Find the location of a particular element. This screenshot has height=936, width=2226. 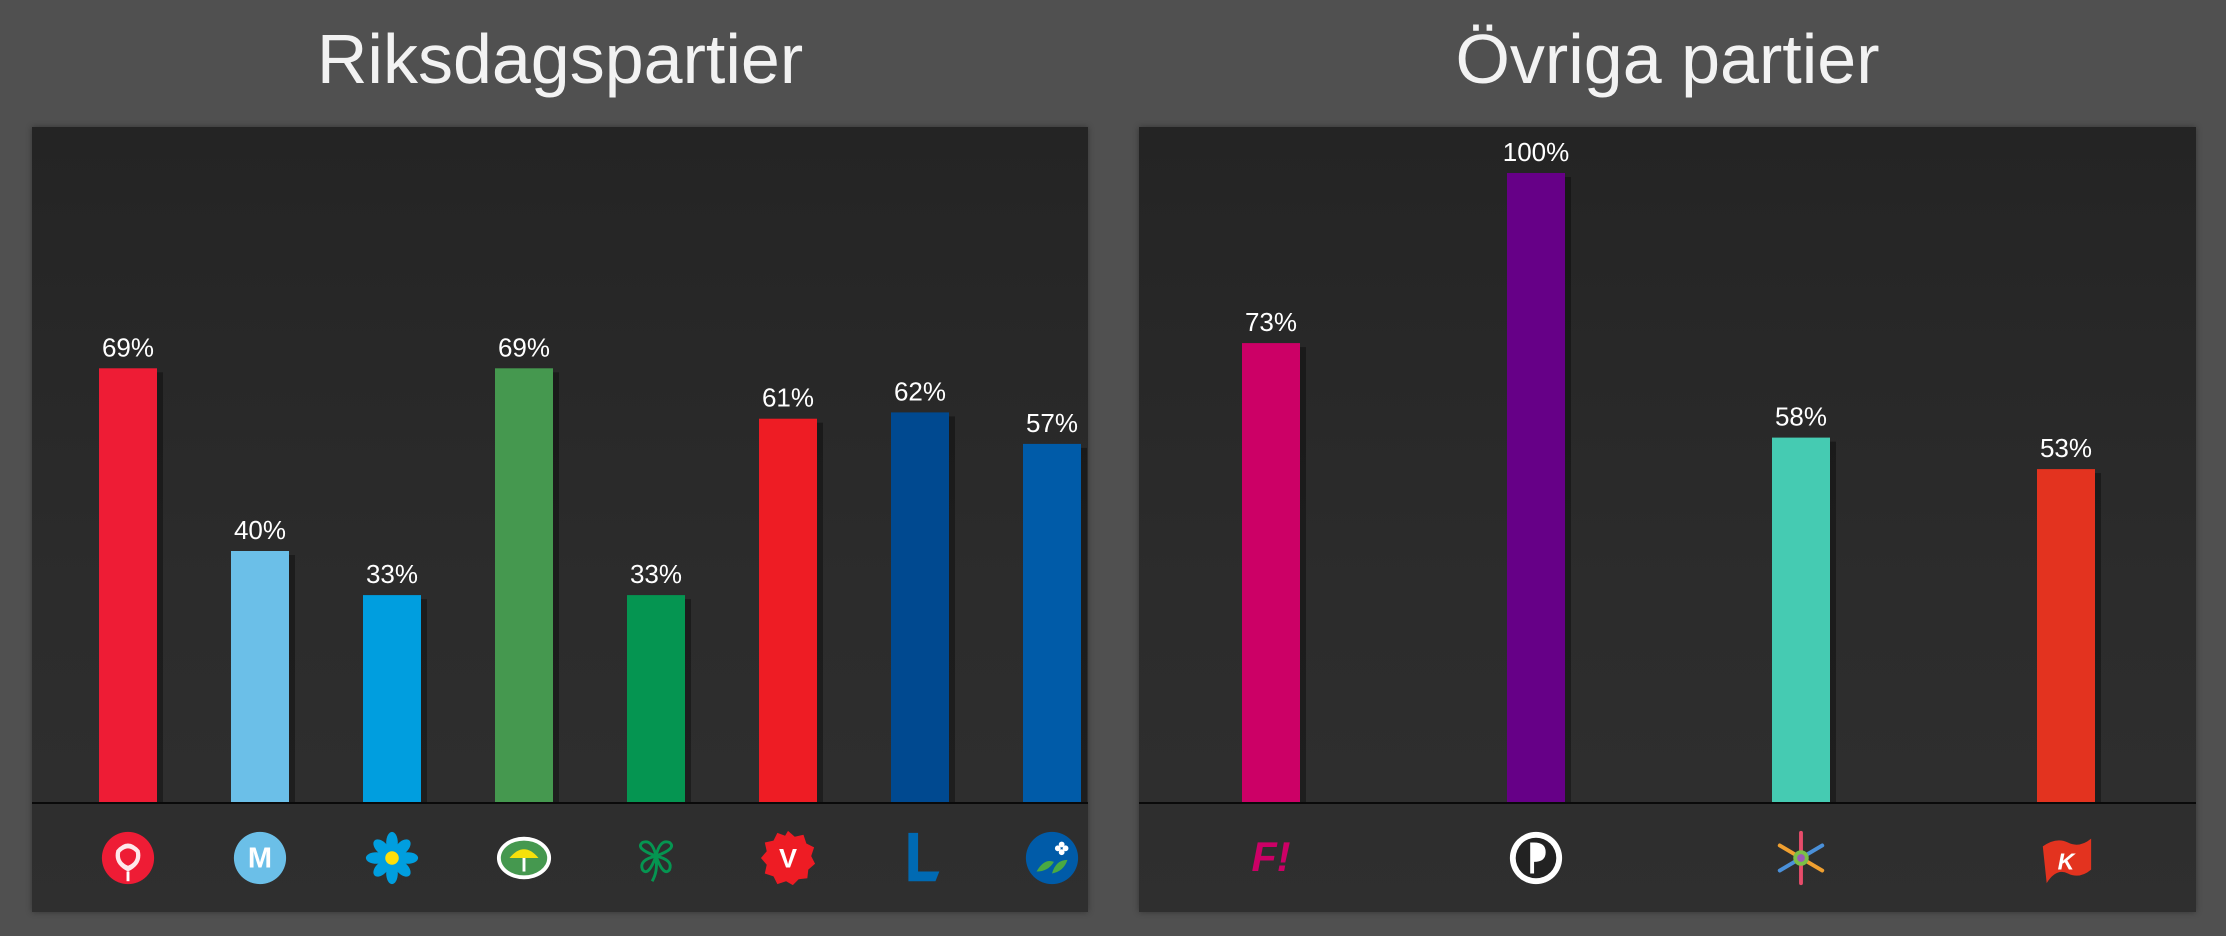

christian-democrats-flower-icon is located at coordinates (1052, 858).